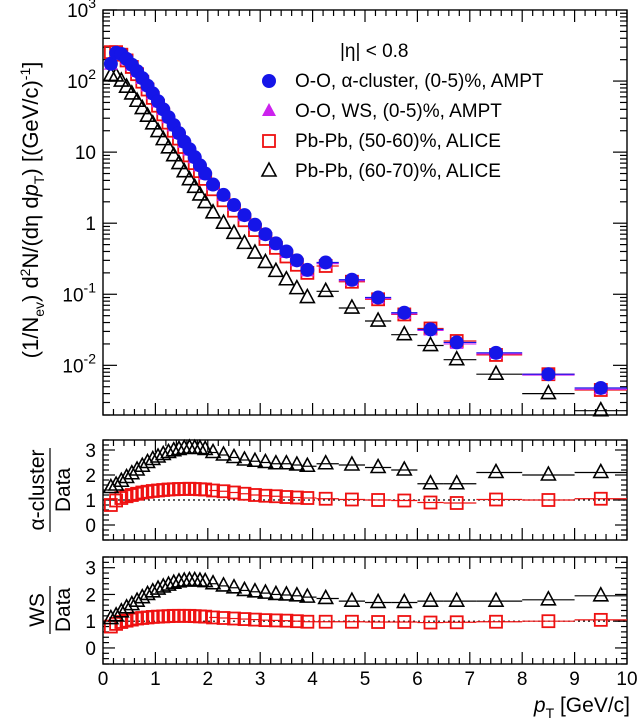  I want to click on ratio-y-tick-label: 2, so click(90, 476).